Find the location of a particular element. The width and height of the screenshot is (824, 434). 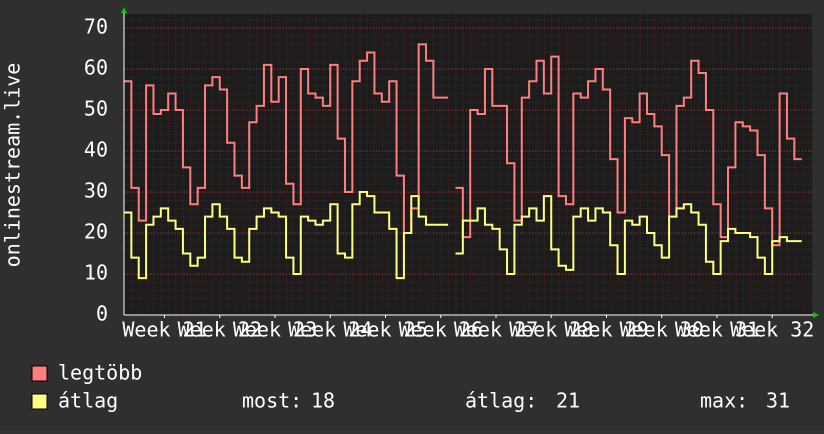

x-tick-label: Week 21 is located at coordinates (164, 330).